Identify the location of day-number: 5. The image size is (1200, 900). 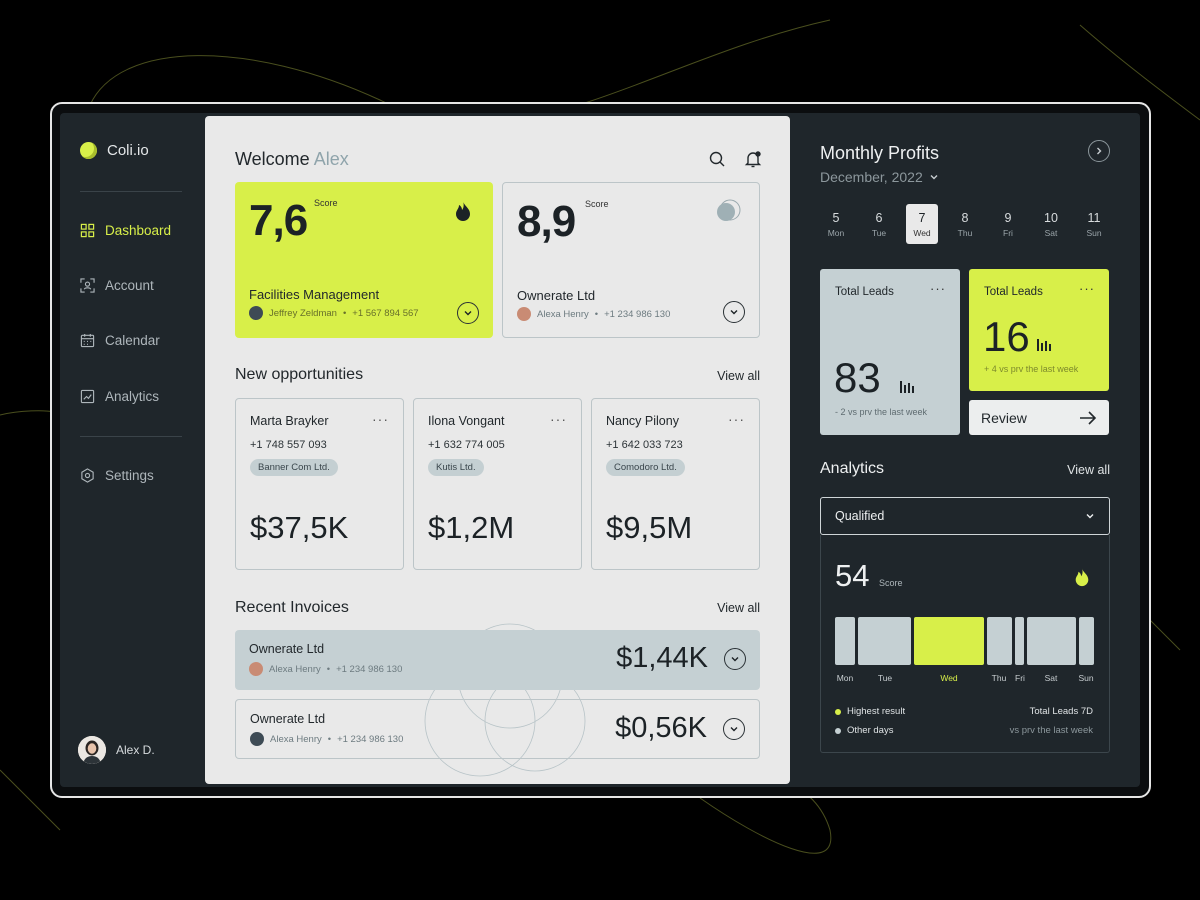
(836, 218).